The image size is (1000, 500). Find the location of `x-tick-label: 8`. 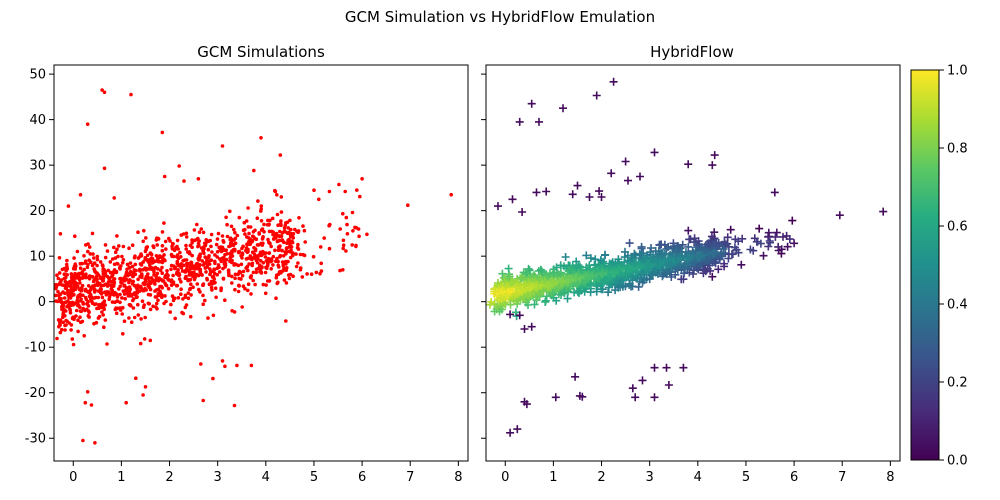

x-tick-label: 8 is located at coordinates (890, 477).